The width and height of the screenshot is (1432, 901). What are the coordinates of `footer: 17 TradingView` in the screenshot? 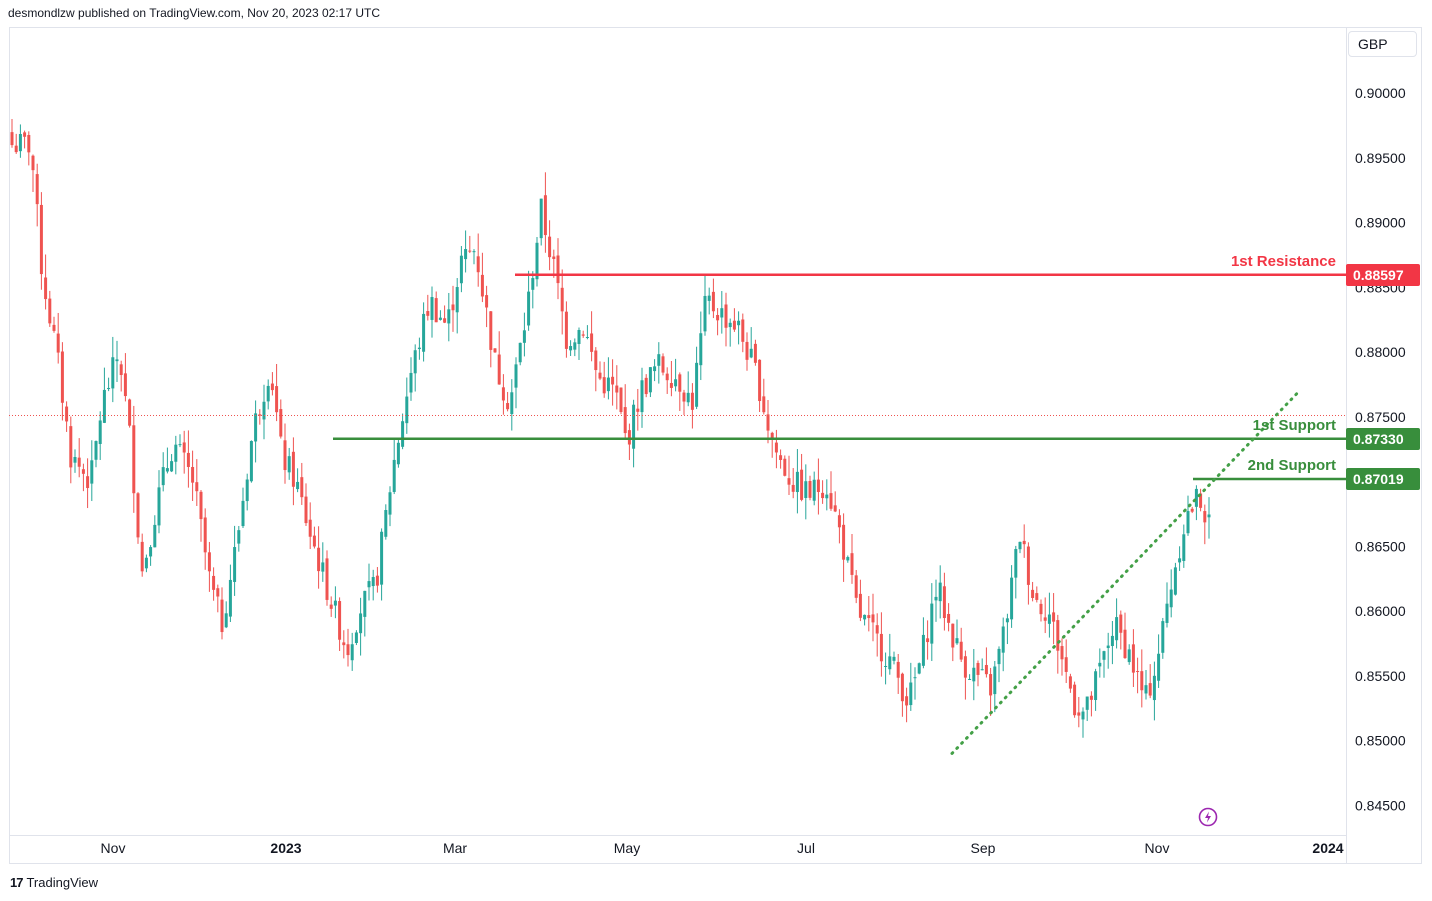 It's located at (54, 882).